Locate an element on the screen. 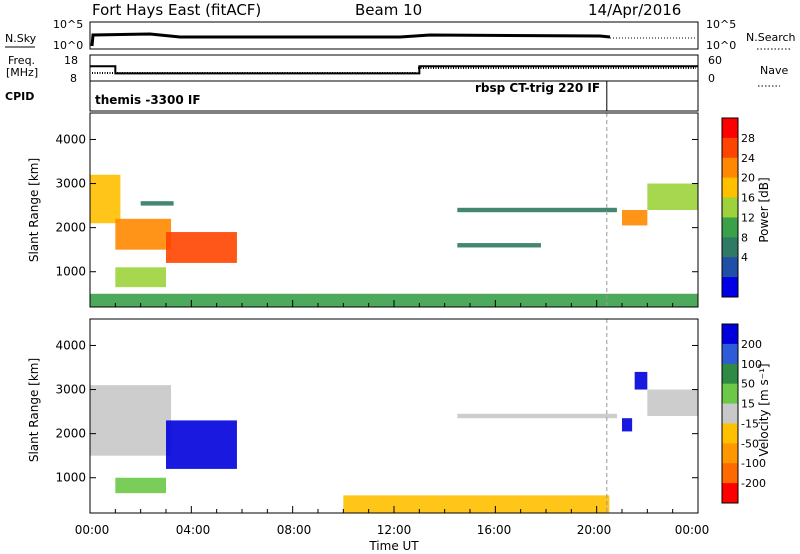  power-ylabel: Slant Range [km] is located at coordinates (34, 210).